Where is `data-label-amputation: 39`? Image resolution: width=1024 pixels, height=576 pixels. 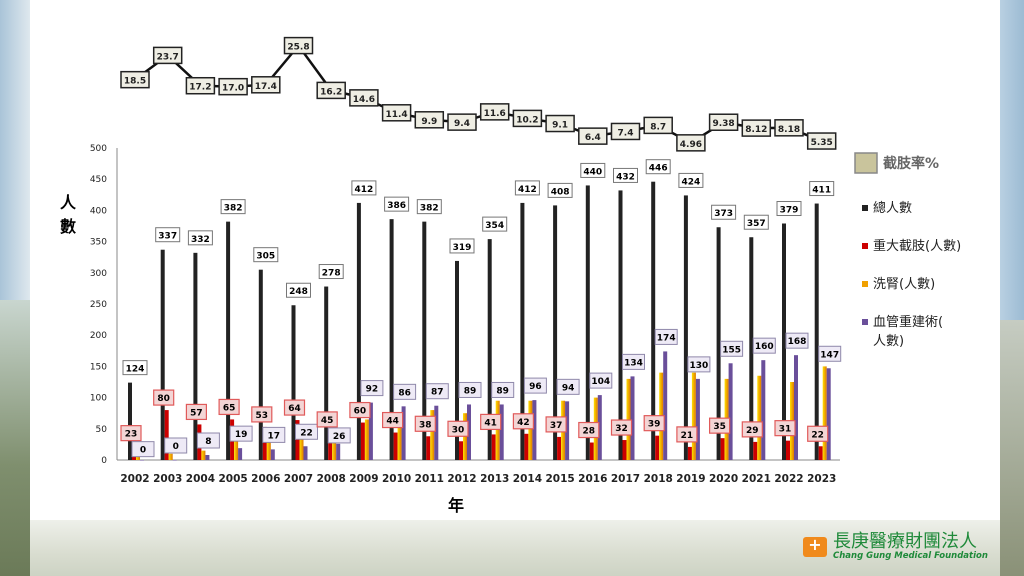 data-label-amputation: 39 is located at coordinates (654, 425).